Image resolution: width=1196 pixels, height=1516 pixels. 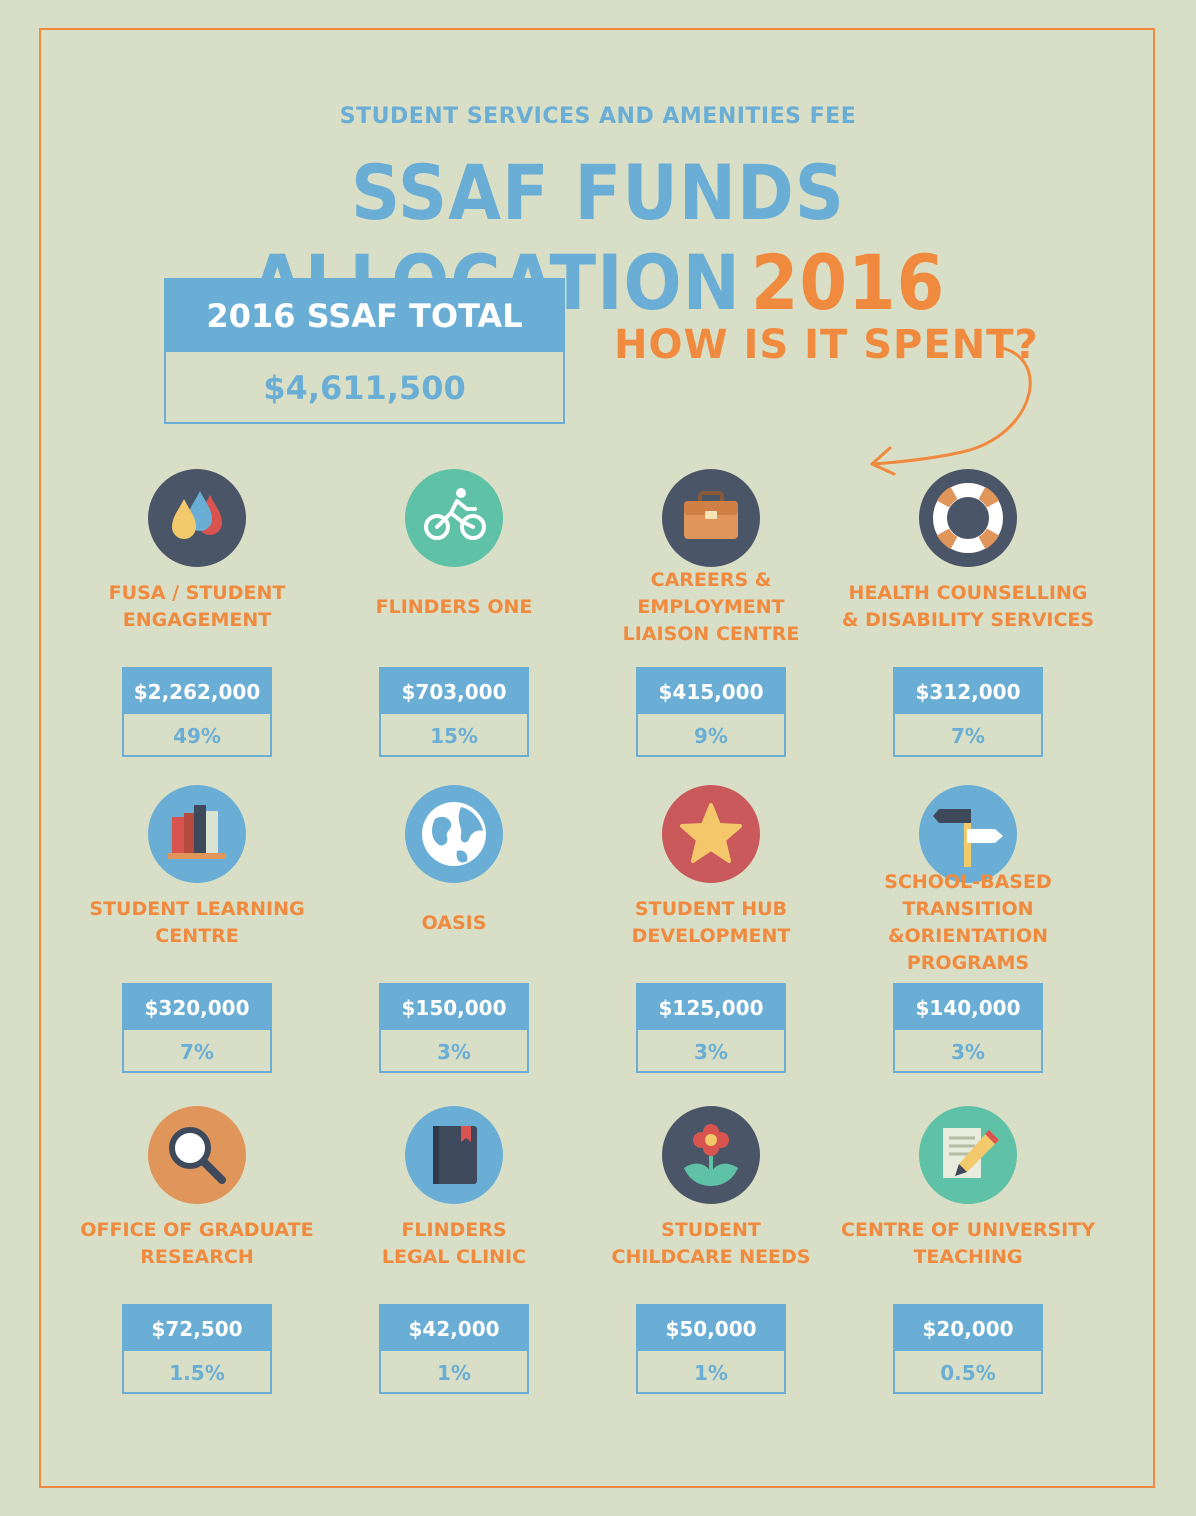 What do you see at coordinates (197, 834) in the screenshot?
I see `books-icon` at bounding box center [197, 834].